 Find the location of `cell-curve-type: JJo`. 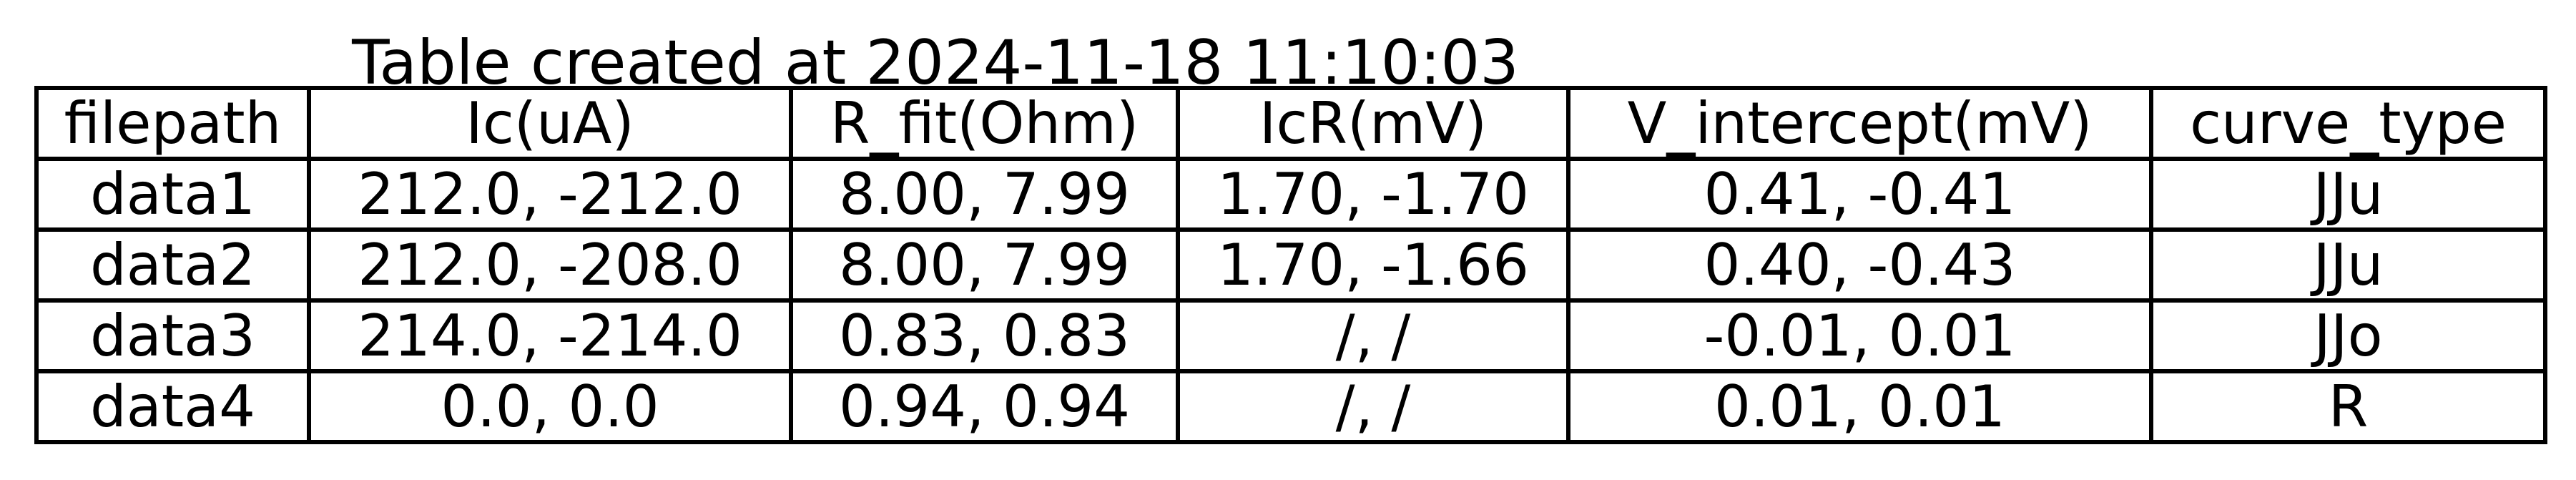

cell-curve-type: JJo is located at coordinates (2348, 335).